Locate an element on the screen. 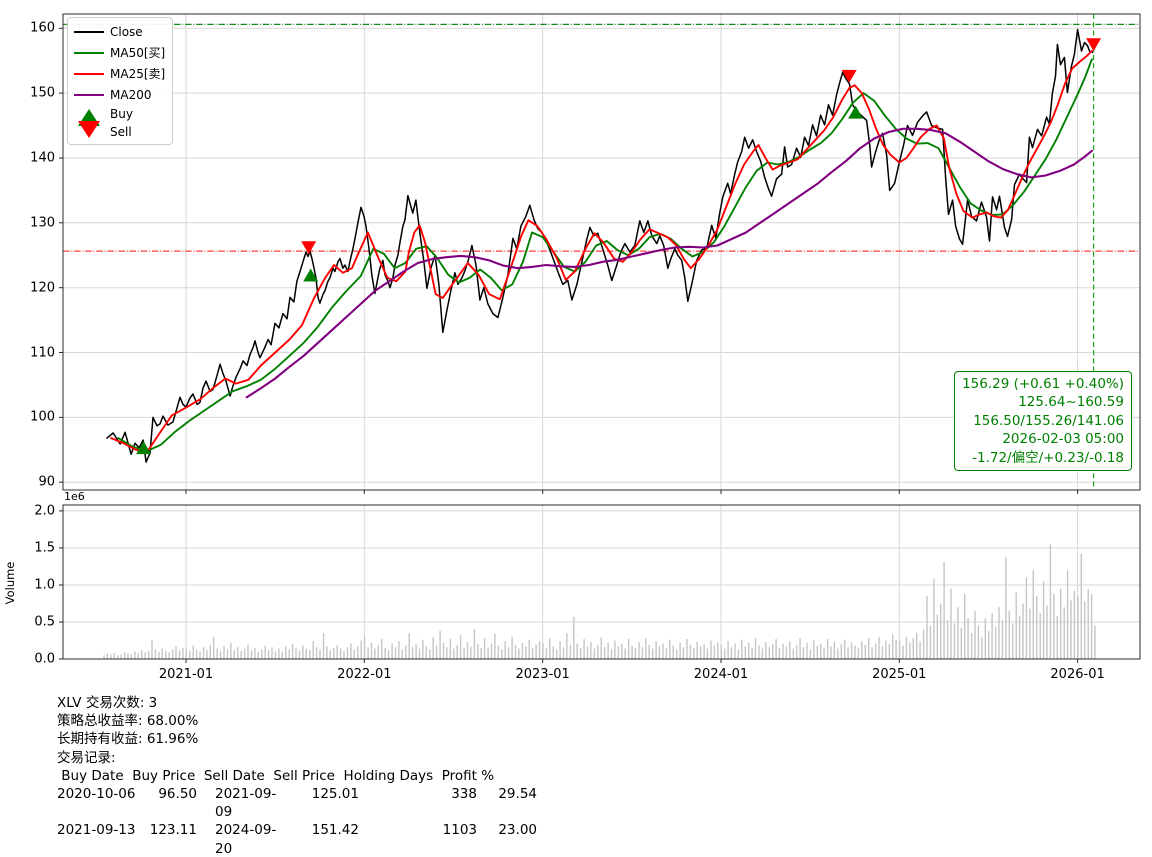 This screenshot has height=857, width=1152. annotation-line: 156.29 (+0.61 +0.40%) is located at coordinates (1043, 384).